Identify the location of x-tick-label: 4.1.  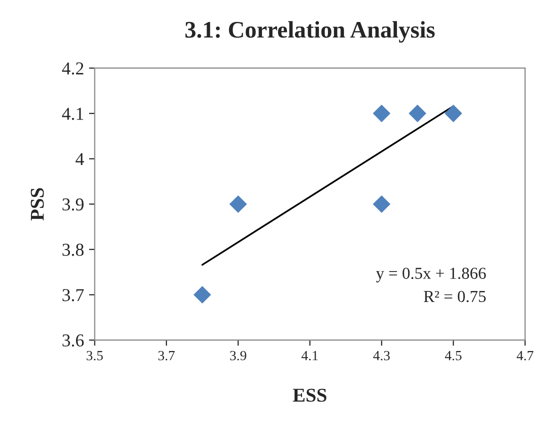
(309, 355).